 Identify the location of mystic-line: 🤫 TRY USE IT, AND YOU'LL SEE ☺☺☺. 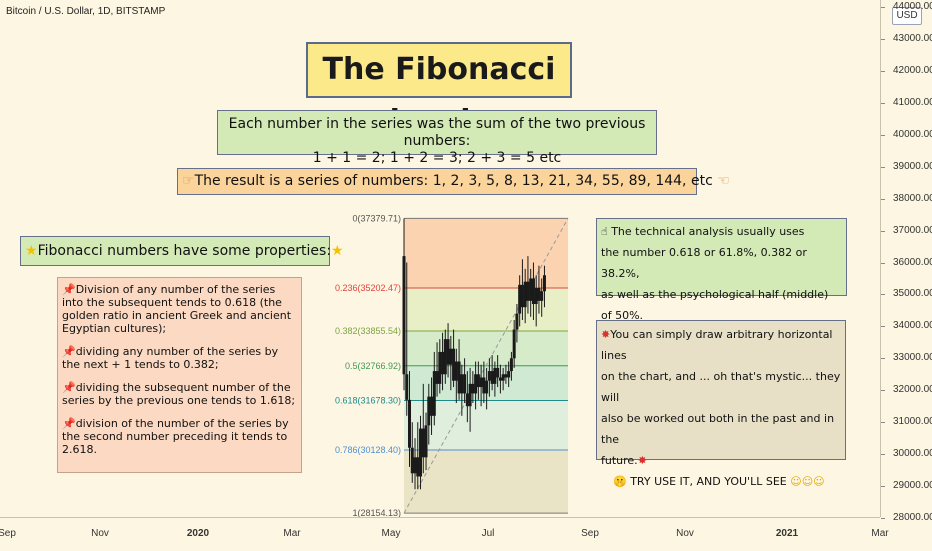
(719, 481).